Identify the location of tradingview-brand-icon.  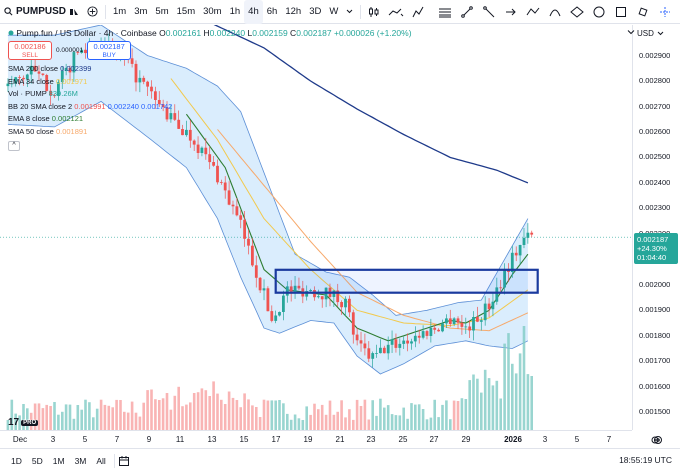
(74, 11).